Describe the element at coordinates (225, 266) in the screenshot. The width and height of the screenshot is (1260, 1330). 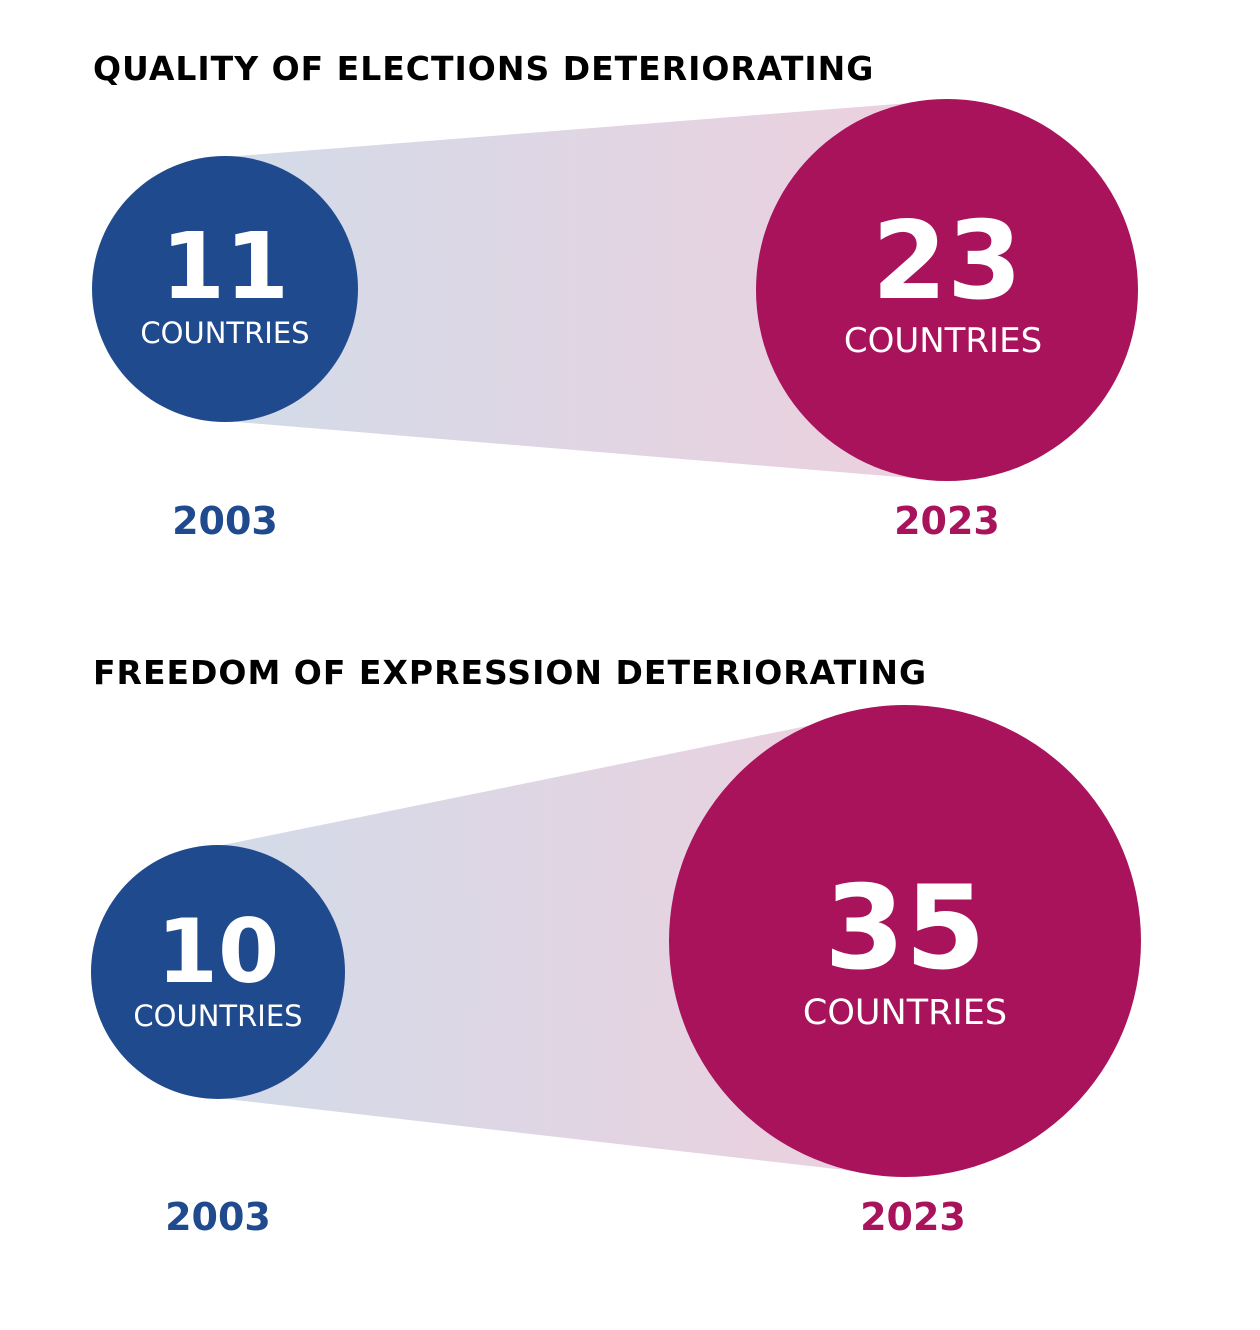
I see `value-label-2003: 11` at that location.